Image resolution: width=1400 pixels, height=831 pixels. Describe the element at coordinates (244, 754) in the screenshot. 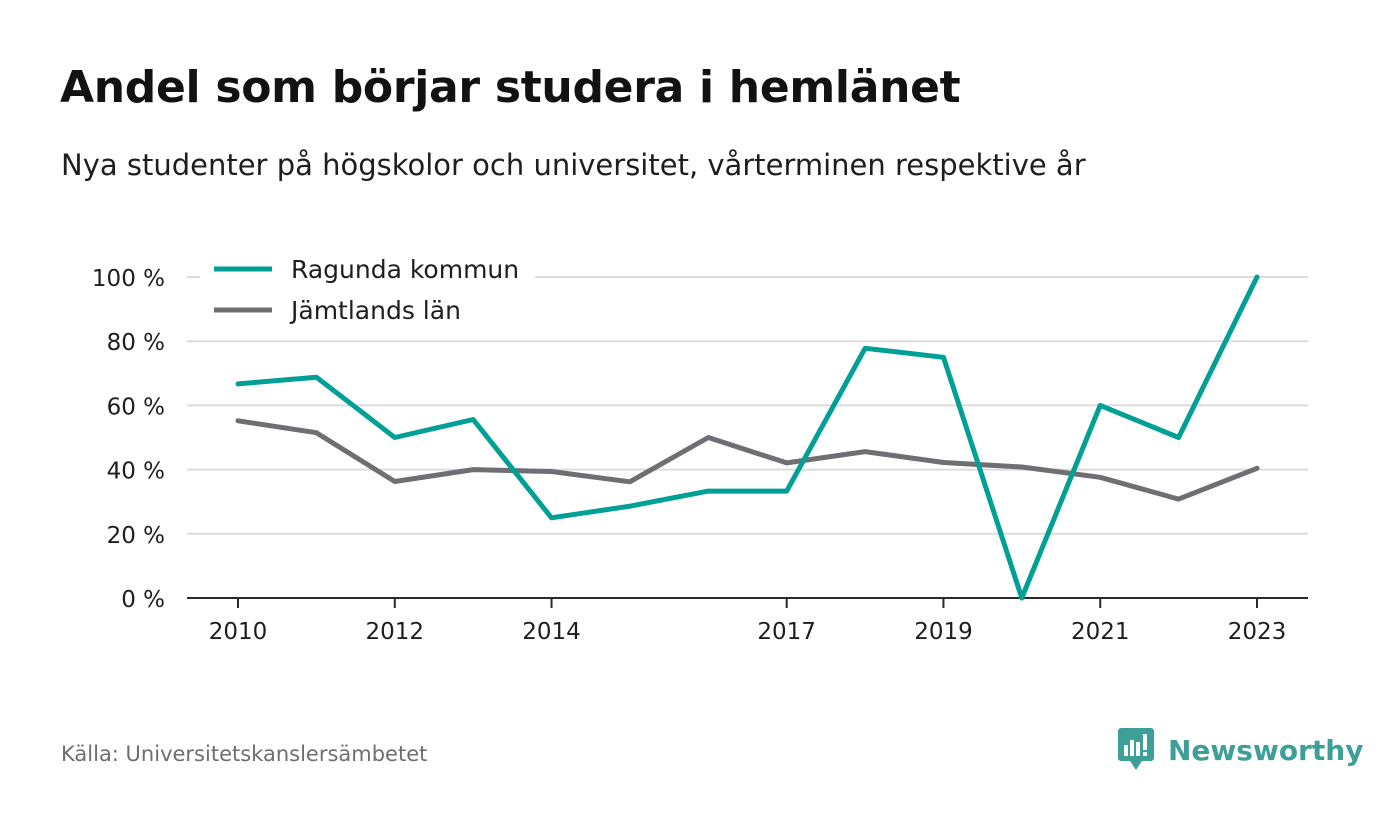

I see `source-note: Källa: Universitetskanslersämbetet` at that location.